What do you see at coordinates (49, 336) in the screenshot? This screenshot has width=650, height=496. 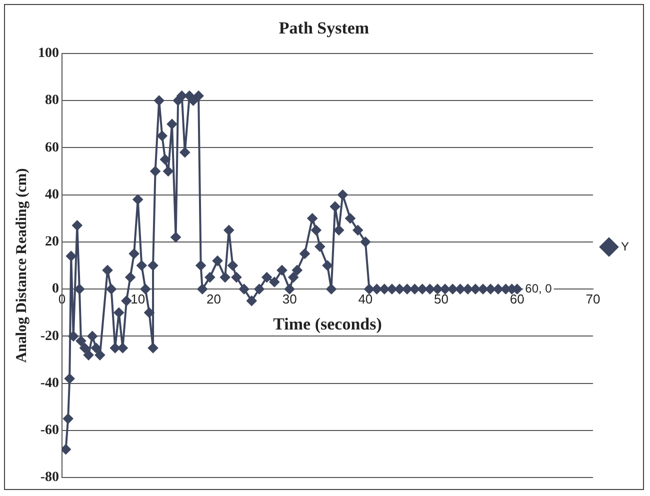 I see `y-tick-label: -20` at bounding box center [49, 336].